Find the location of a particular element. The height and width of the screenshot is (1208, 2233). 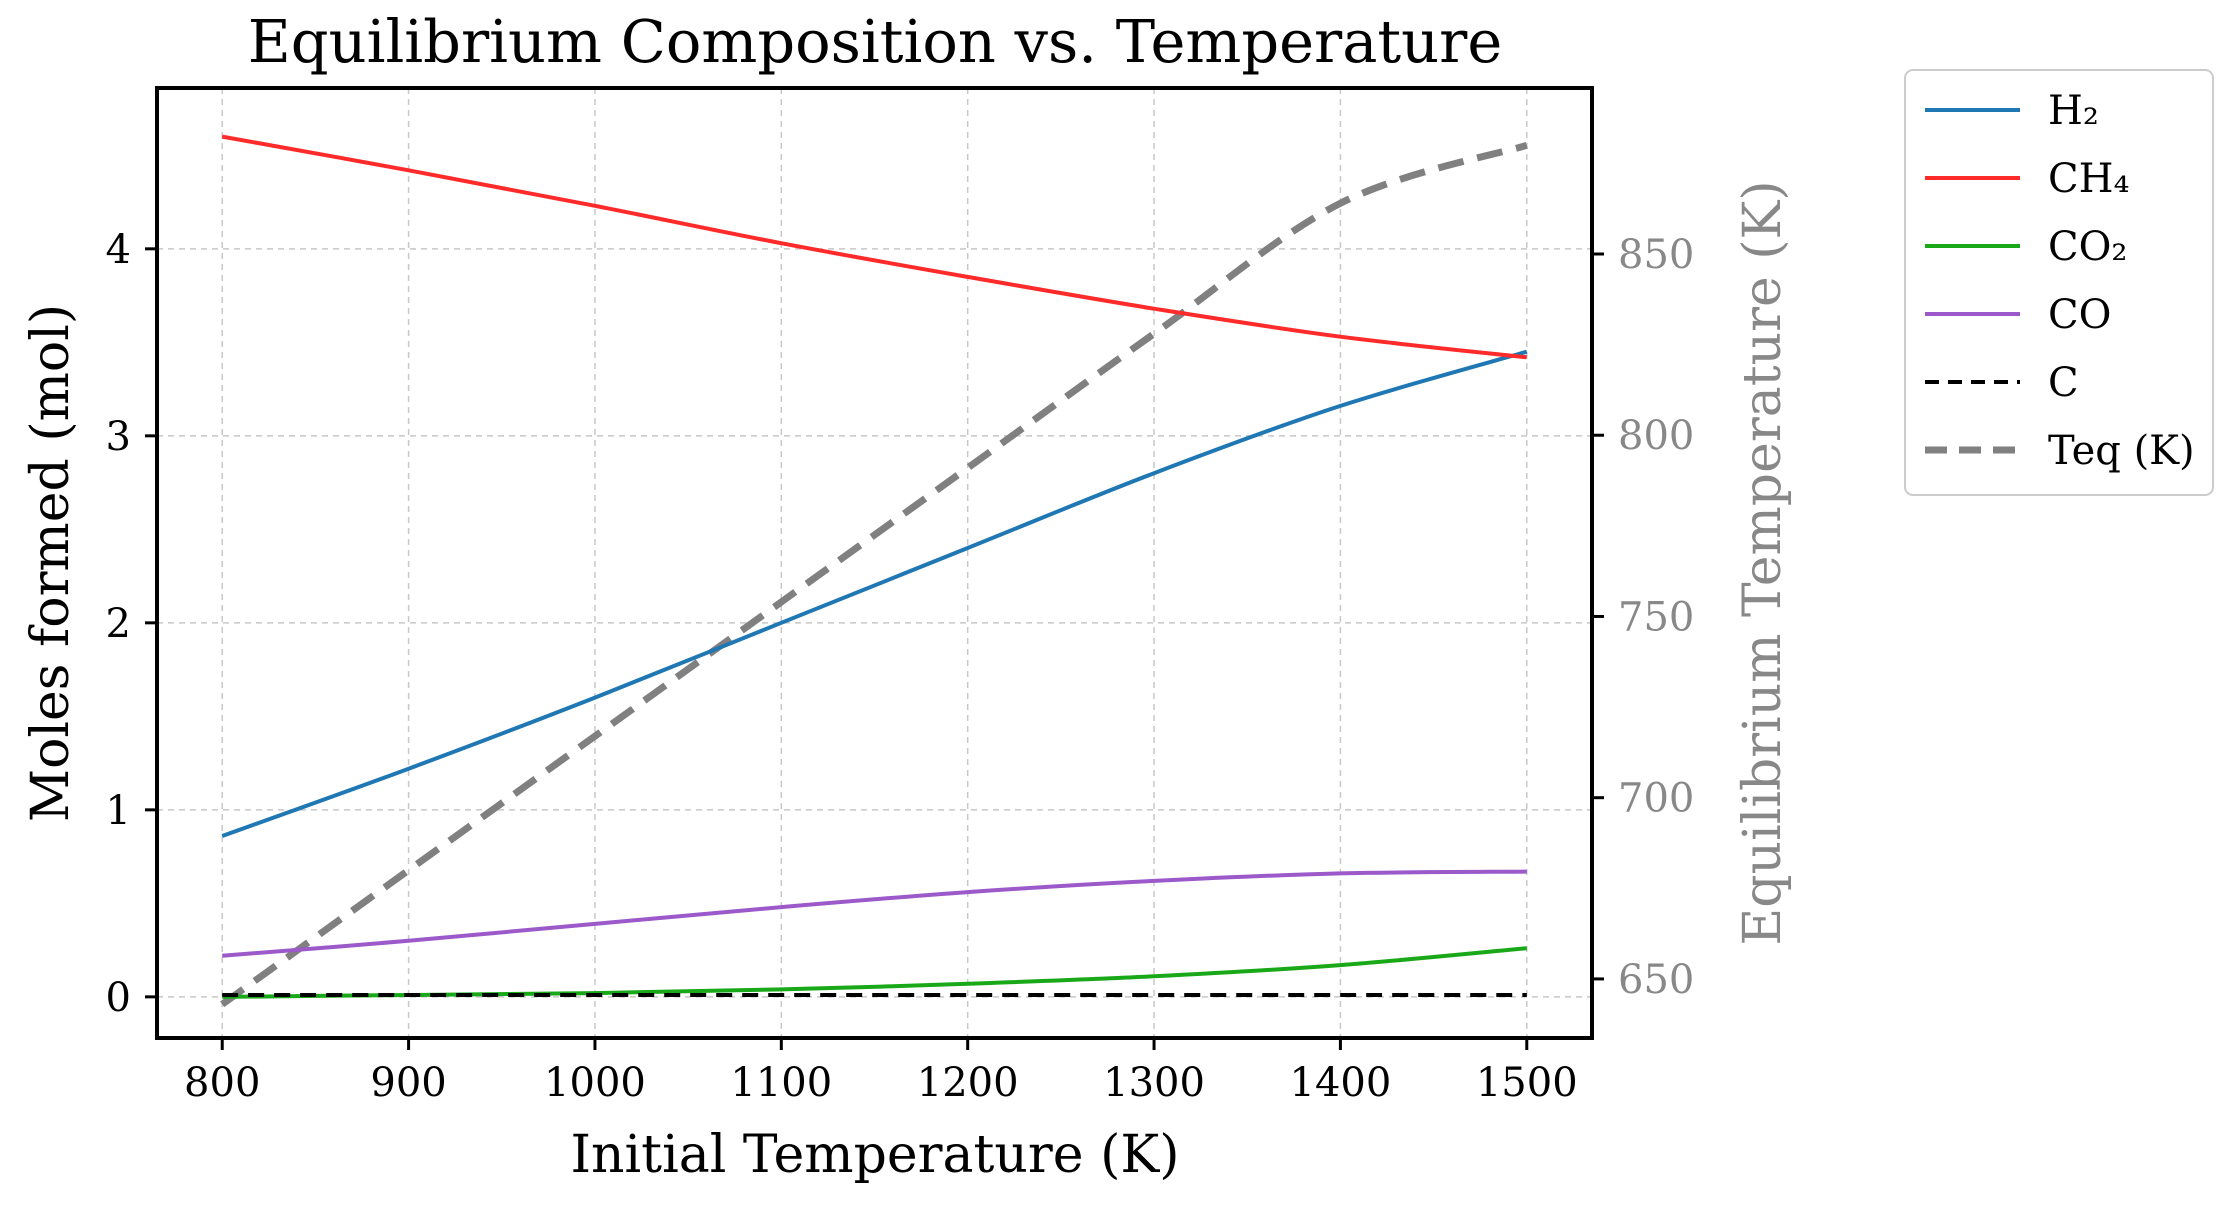

y-axis-label: Moles formed (mol) is located at coordinates (51, 563).